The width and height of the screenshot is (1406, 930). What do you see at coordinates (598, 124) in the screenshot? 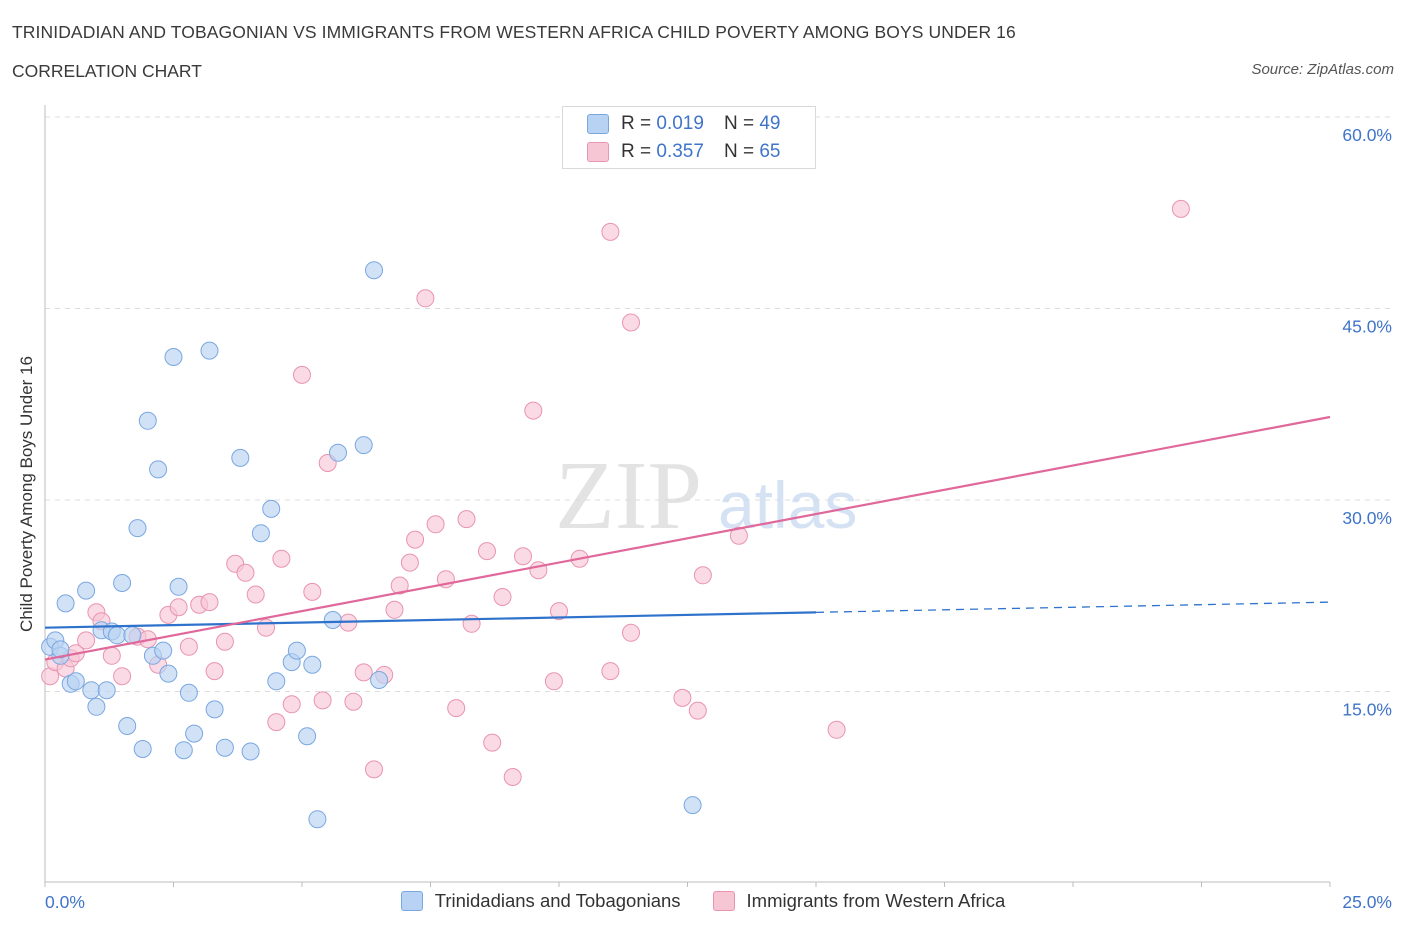
I see `legend-swatch-blue` at bounding box center [598, 124].